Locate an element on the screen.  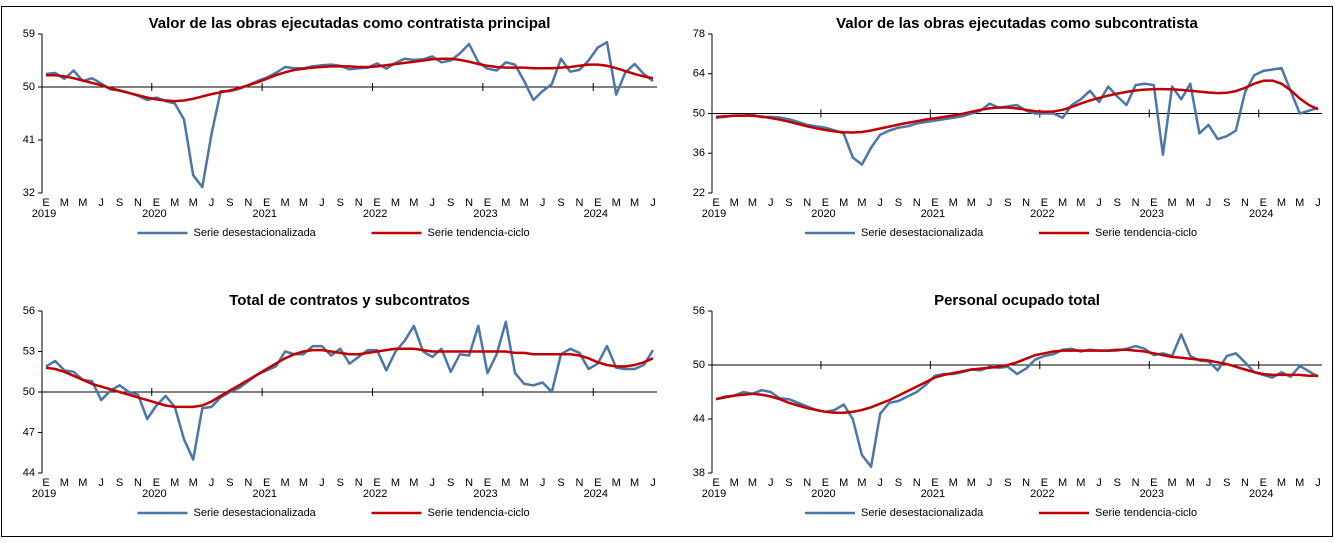
y-tick-label: 22 is located at coordinates (699, 193).